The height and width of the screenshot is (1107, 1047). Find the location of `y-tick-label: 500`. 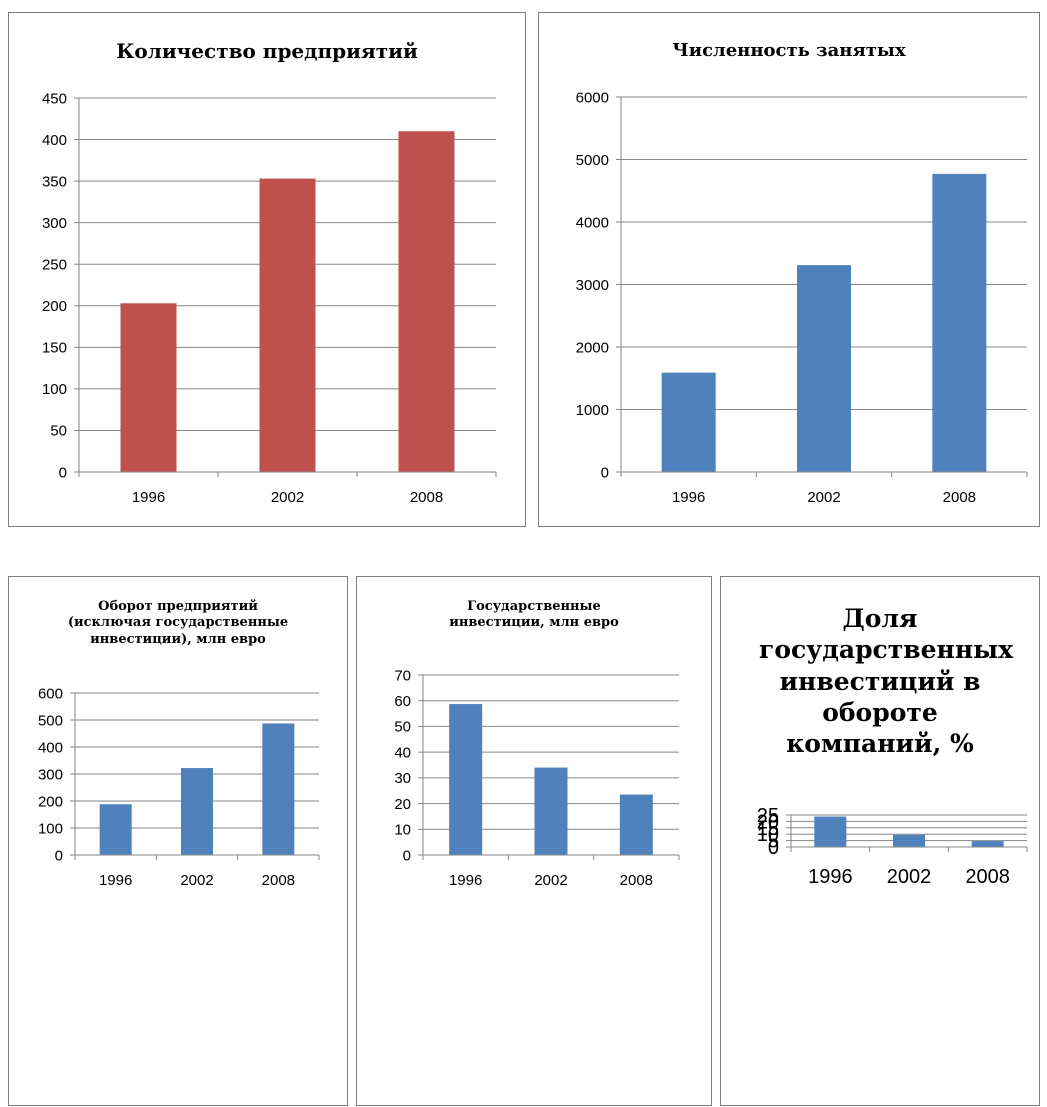

y-tick-label: 500 is located at coordinates (50, 720).